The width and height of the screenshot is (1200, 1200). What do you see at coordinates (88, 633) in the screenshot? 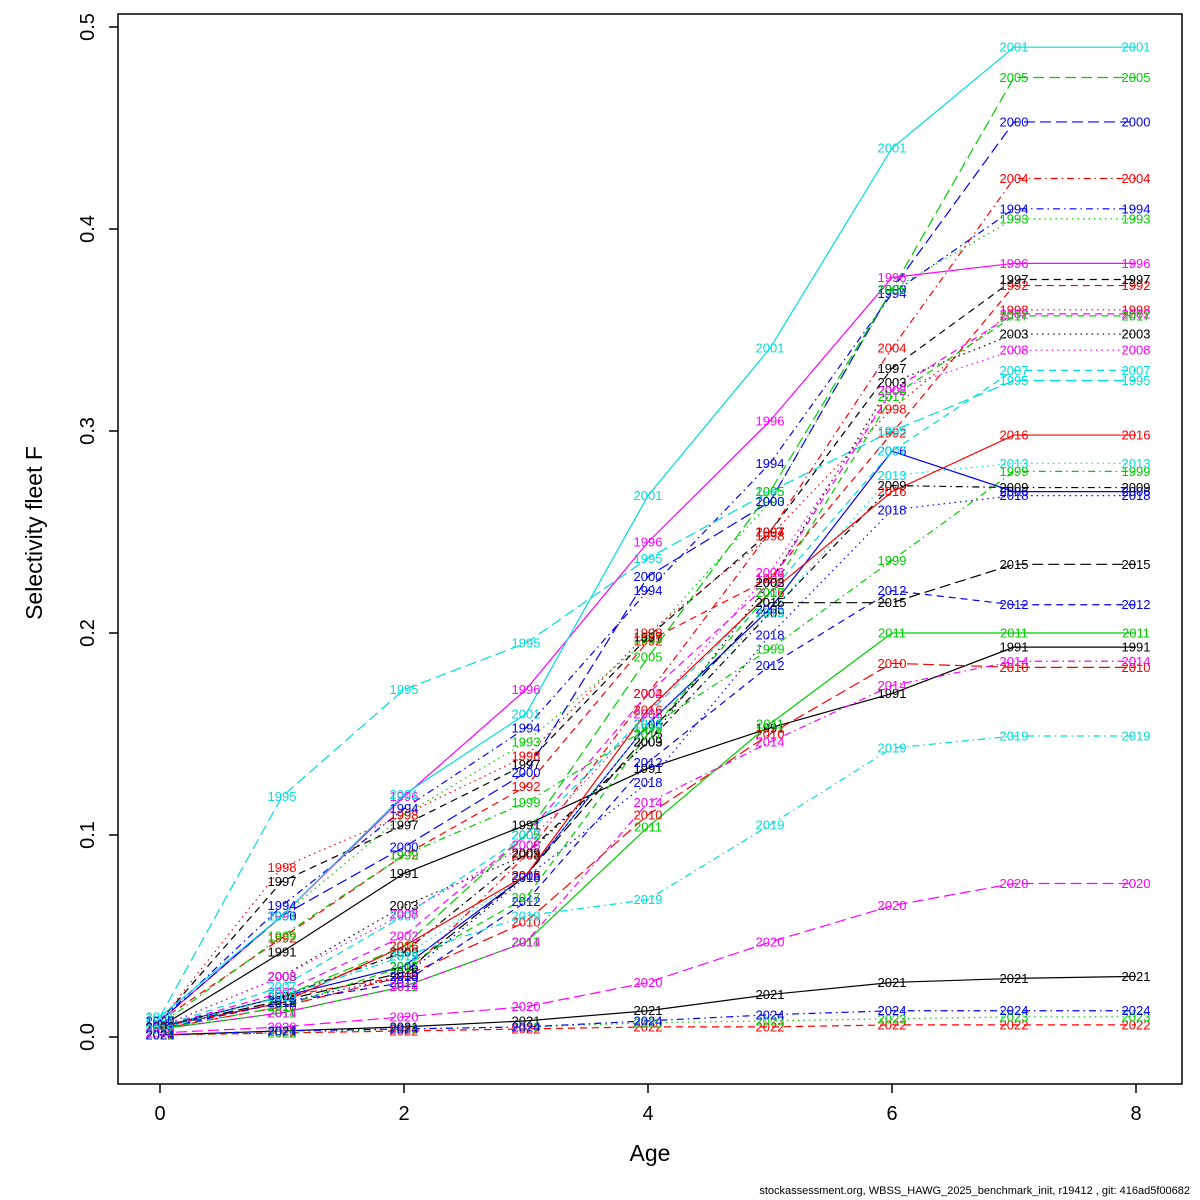
I see `y-tick-label: 0.2` at bounding box center [88, 633].